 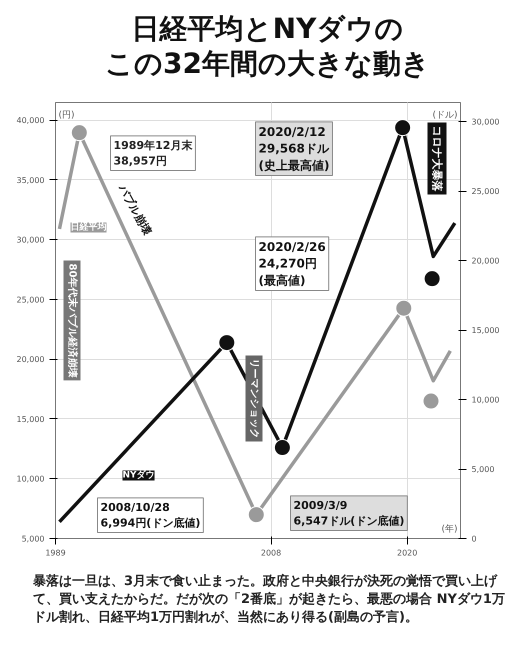 I want to click on y-axis-title: (円), so click(x=66, y=115).